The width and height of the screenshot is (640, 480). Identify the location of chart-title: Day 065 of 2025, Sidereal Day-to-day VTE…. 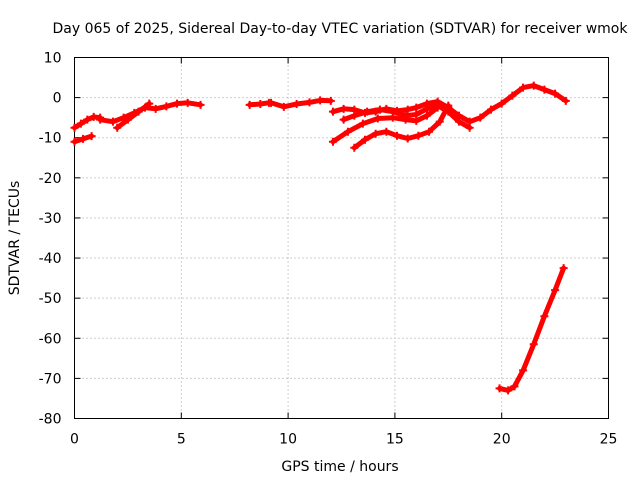
(341, 29).